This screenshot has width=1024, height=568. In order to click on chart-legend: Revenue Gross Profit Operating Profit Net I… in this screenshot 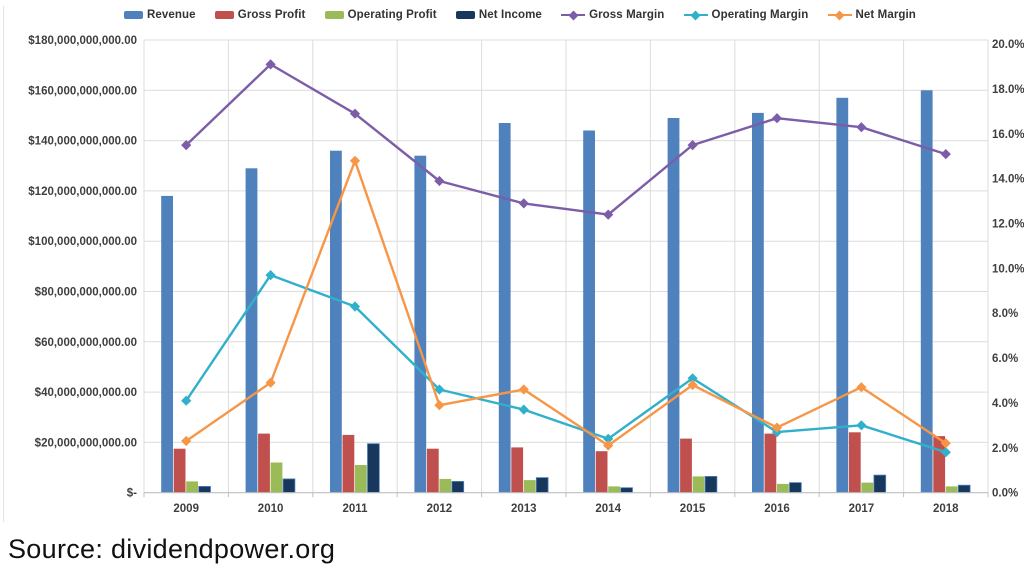, I will do `click(520, 15)`.